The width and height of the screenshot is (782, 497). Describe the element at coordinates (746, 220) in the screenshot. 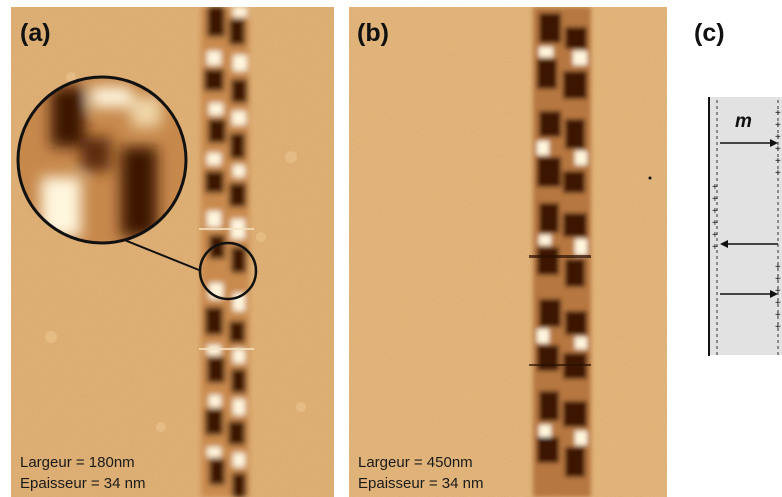

I see `surface-charges: +++ +++ +++ +++ +++ +++` at that location.